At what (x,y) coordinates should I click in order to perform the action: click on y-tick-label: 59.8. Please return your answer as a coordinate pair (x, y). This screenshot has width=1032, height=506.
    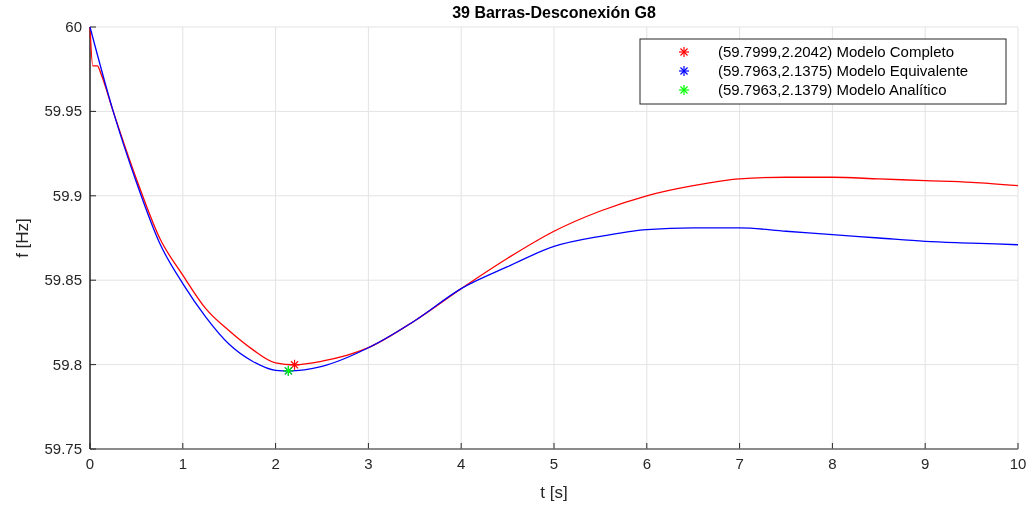
    Looking at the image, I should click on (67, 364).